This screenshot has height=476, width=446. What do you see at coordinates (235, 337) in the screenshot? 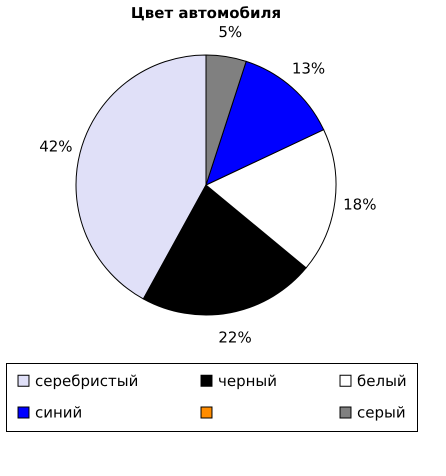
I see `data-label: 22%` at bounding box center [235, 337].